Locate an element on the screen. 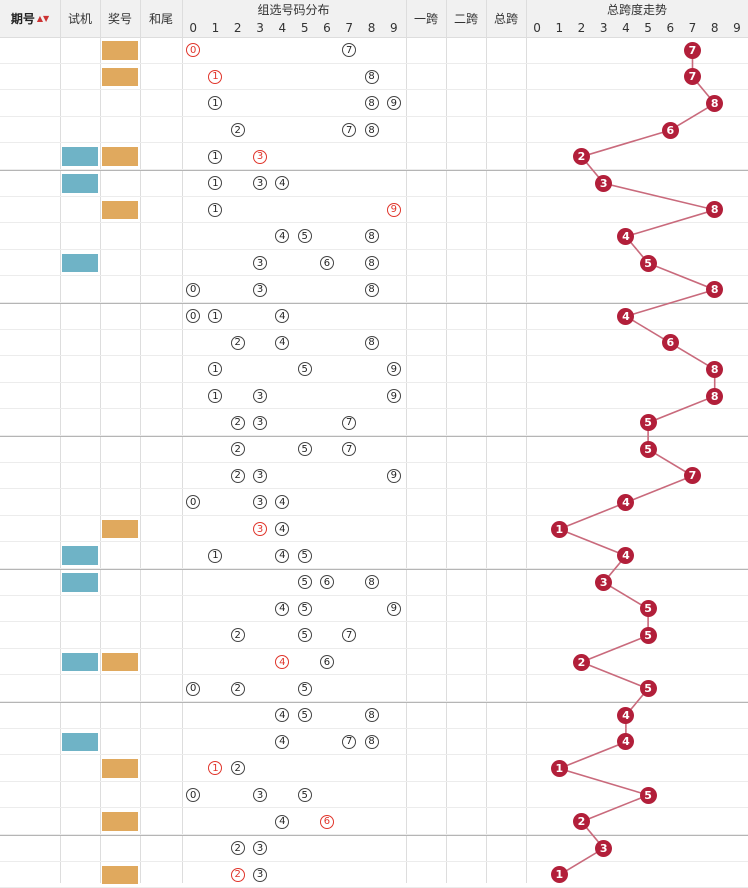  trend-ball: 7 is located at coordinates (692, 77).